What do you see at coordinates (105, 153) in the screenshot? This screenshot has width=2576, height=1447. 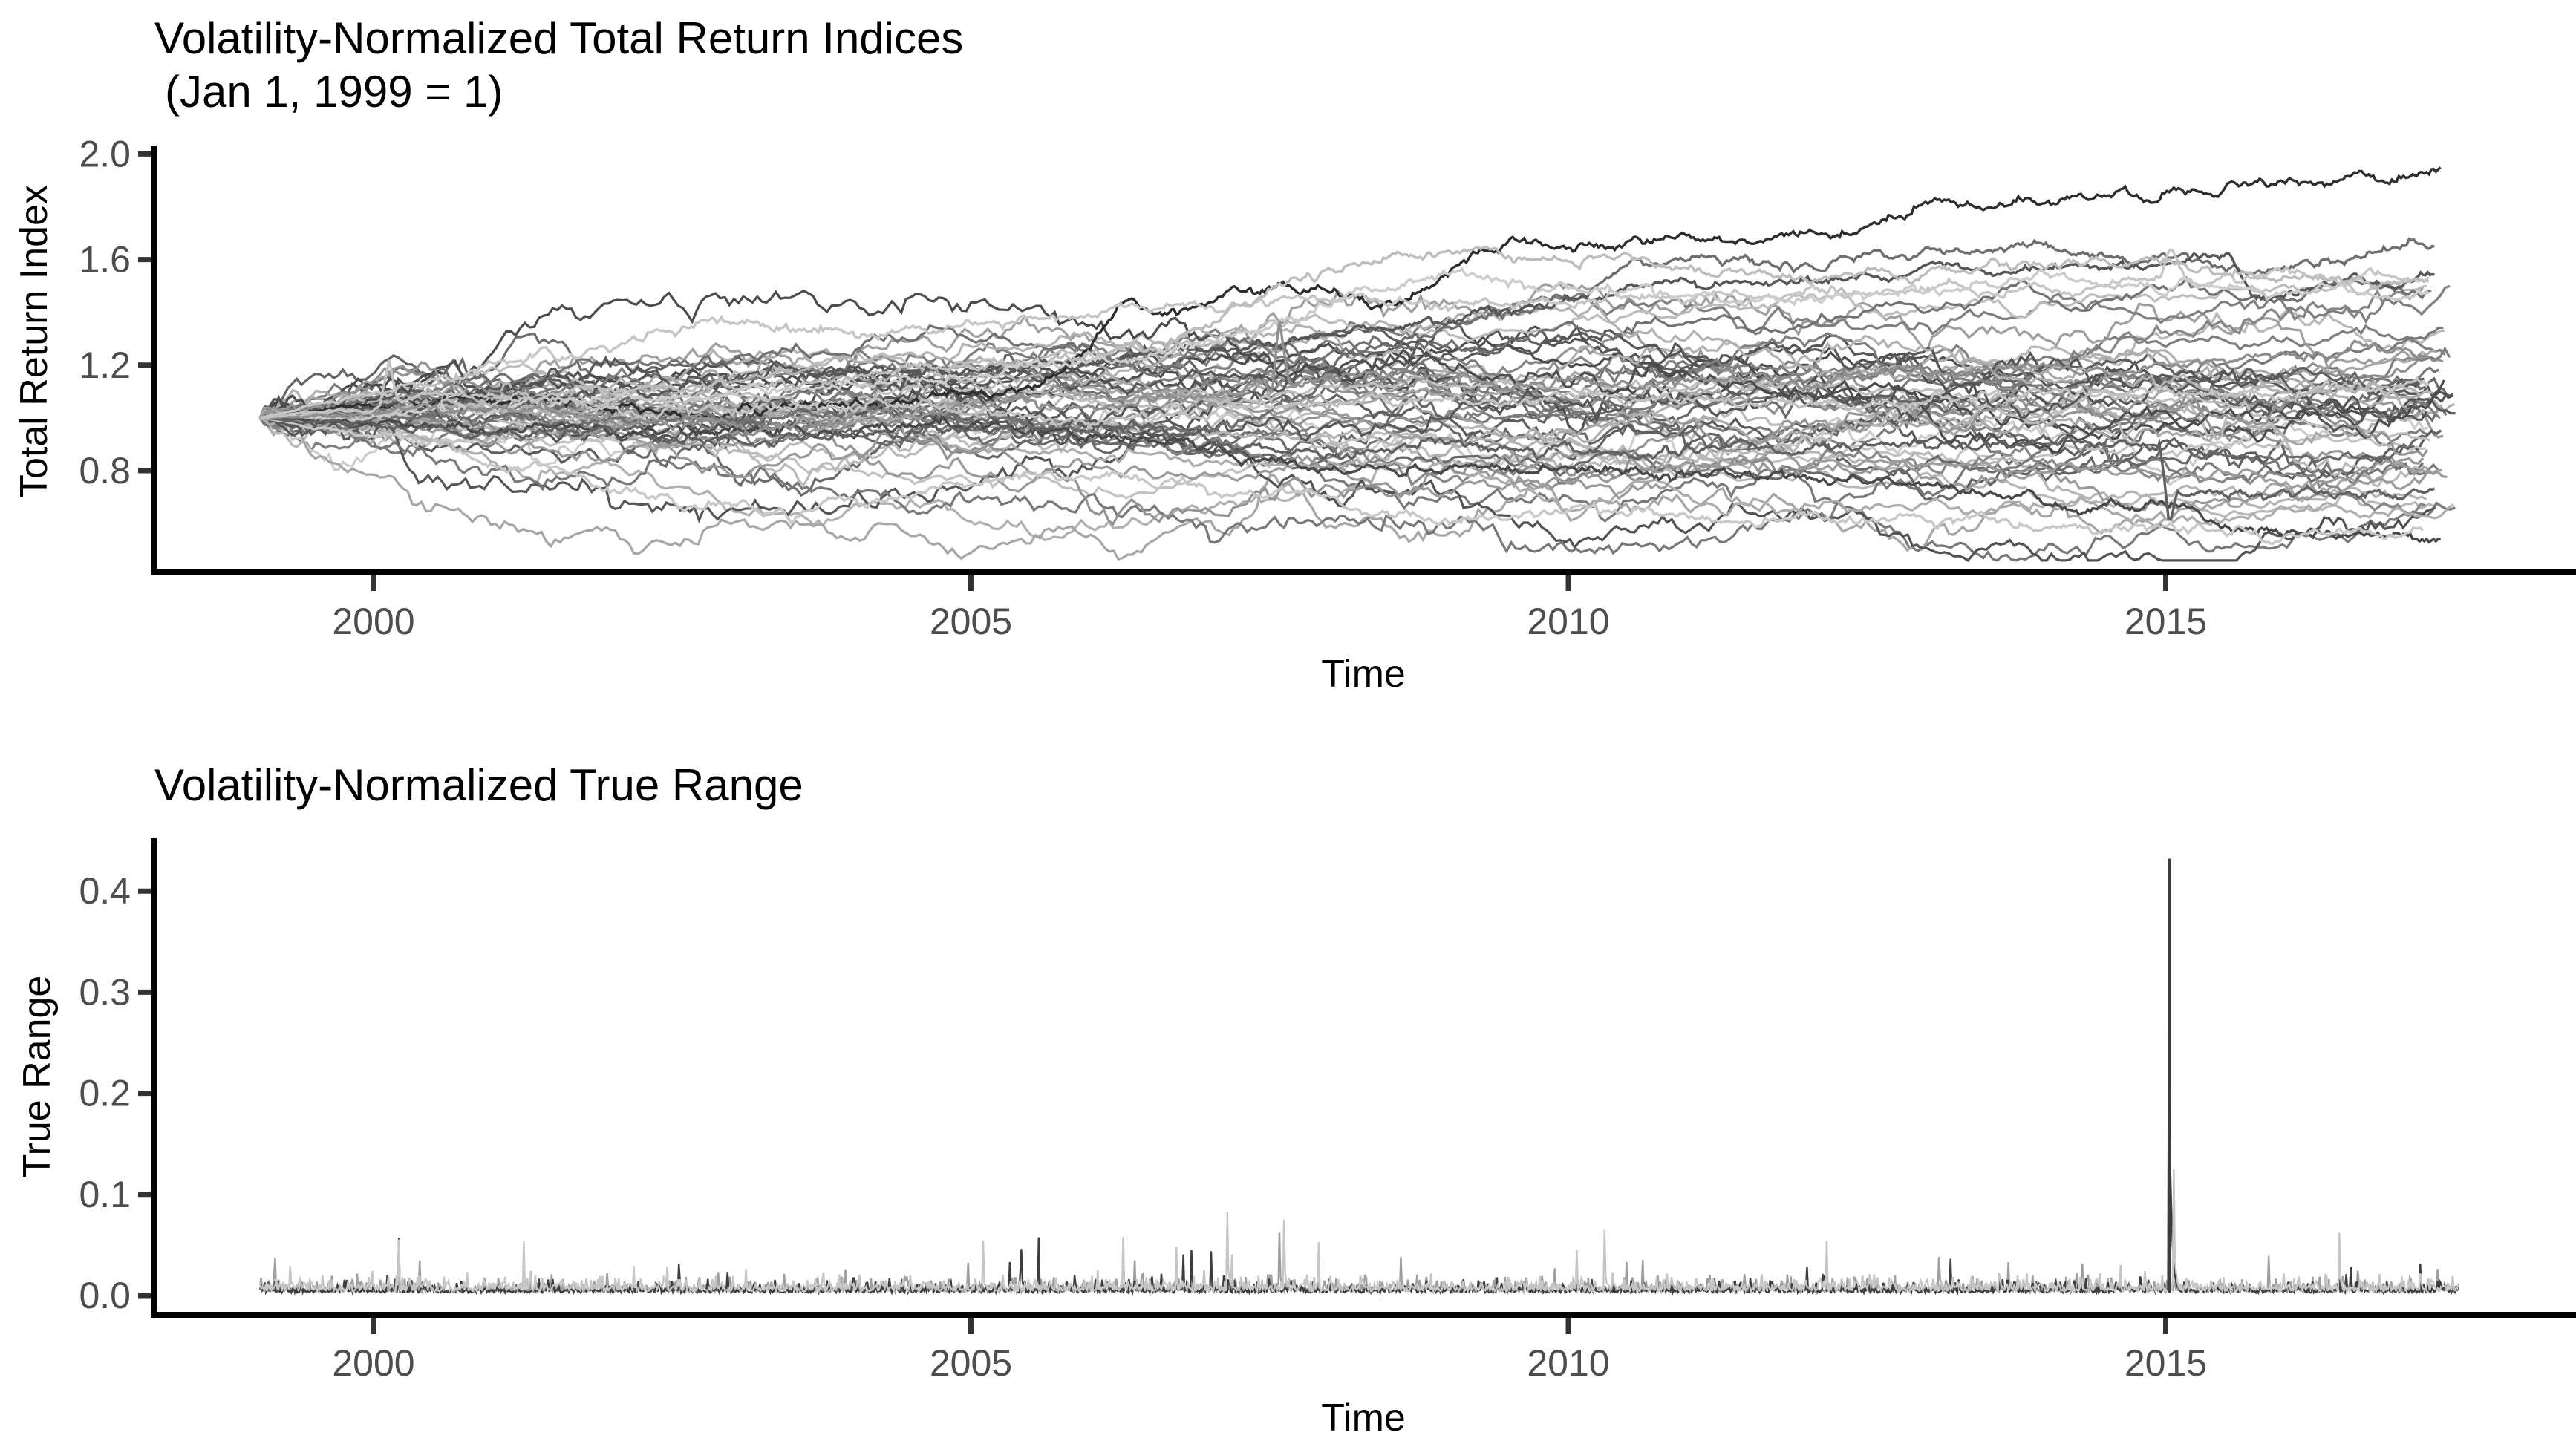 I see `y-tick-label: 2.0` at bounding box center [105, 153].